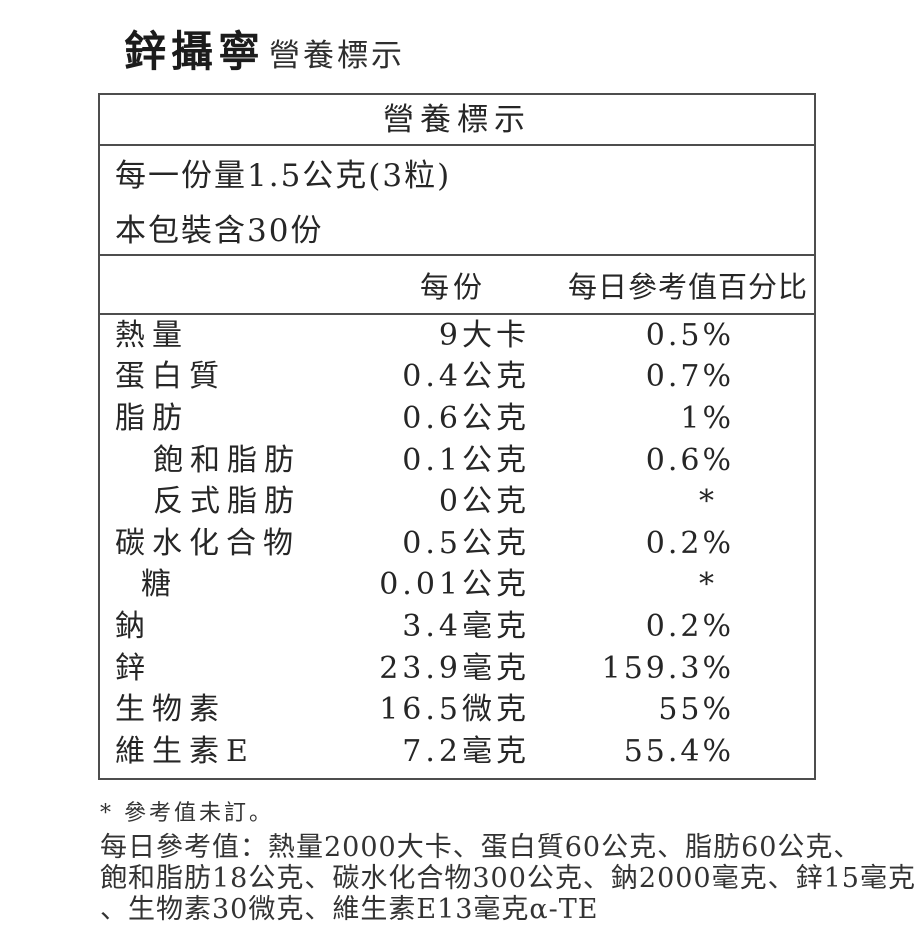 Image resolution: width=920 pixels, height=925 pixels. What do you see at coordinates (337, 56) in the screenshot?
I see `page-title-label: 營養標示` at bounding box center [337, 56].